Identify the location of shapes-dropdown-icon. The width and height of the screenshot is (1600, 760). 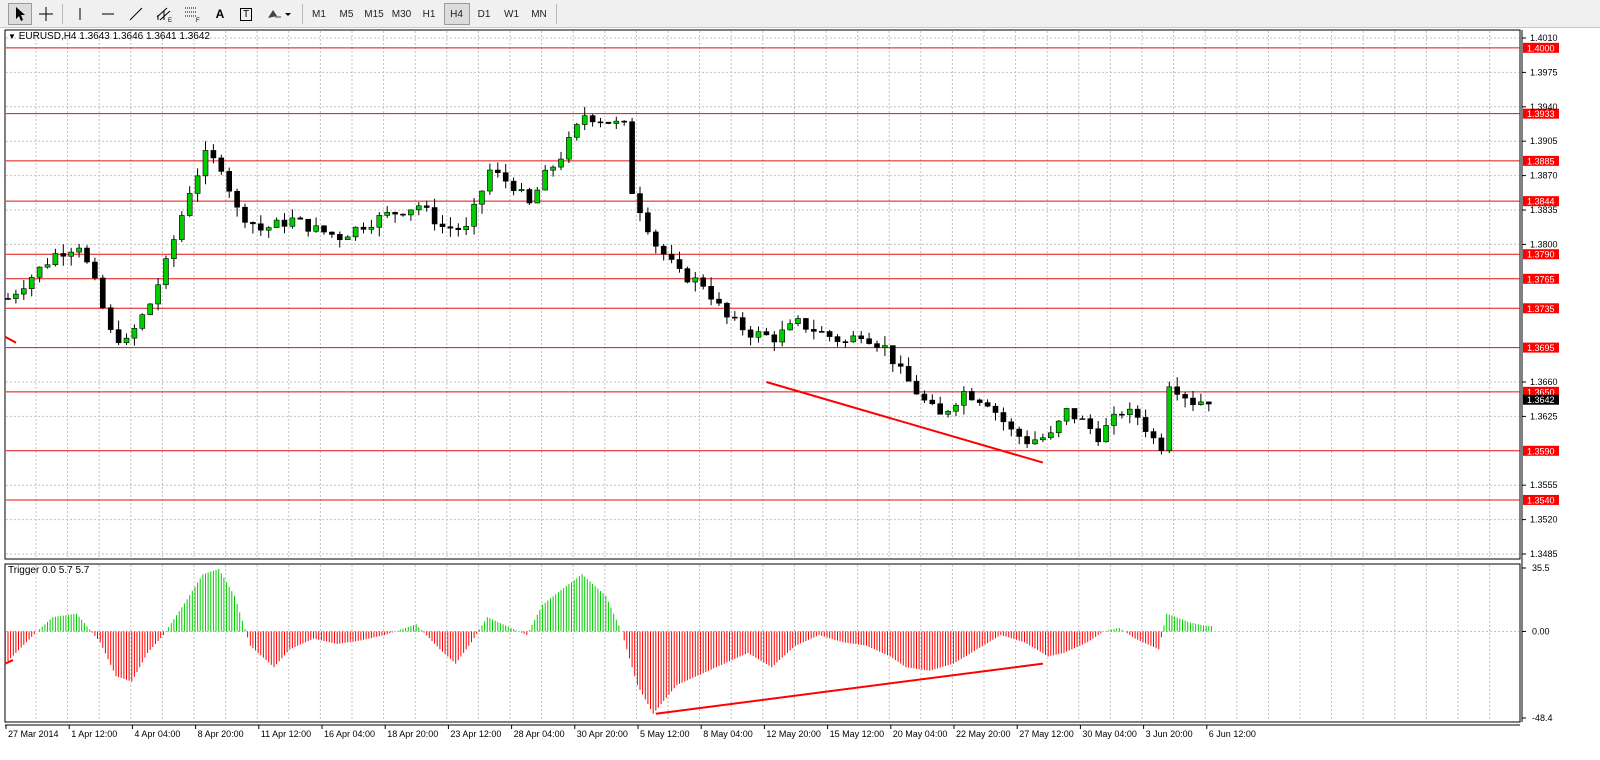
(279, 14).